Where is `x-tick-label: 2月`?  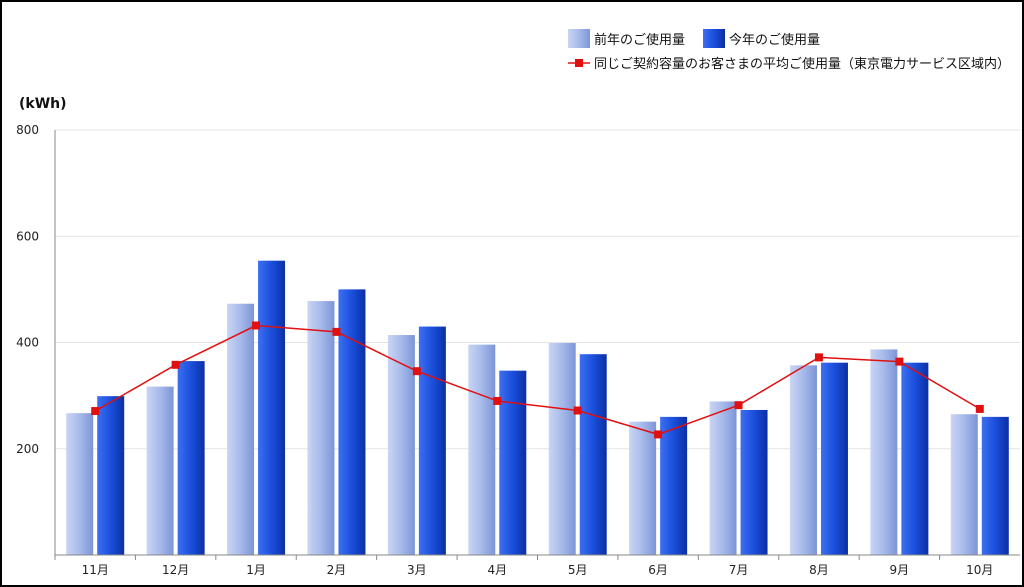
x-tick-label: 2月 is located at coordinates (337, 570).